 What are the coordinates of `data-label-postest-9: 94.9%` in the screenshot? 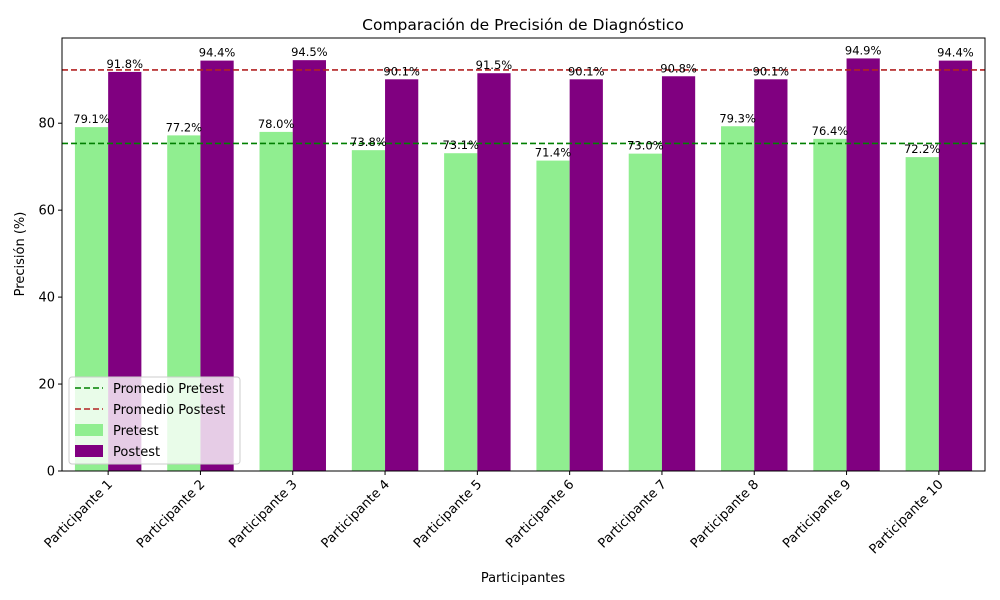 It's located at (863, 50).